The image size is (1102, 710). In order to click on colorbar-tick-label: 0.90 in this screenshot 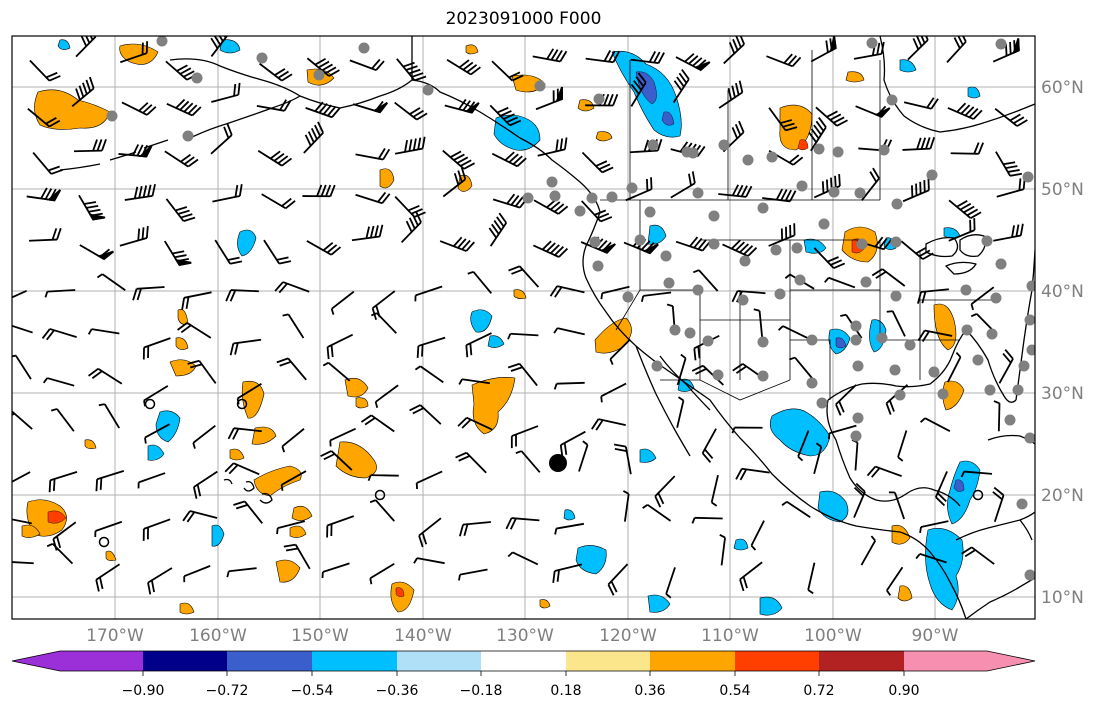, I will do `click(903, 691)`.